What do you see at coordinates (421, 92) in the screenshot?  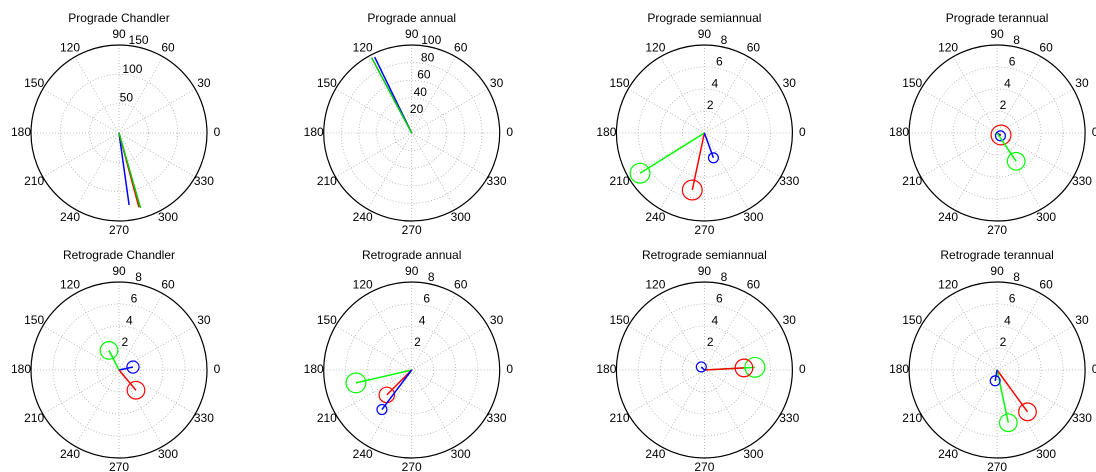 I see `radial-tick-label: 40` at bounding box center [421, 92].